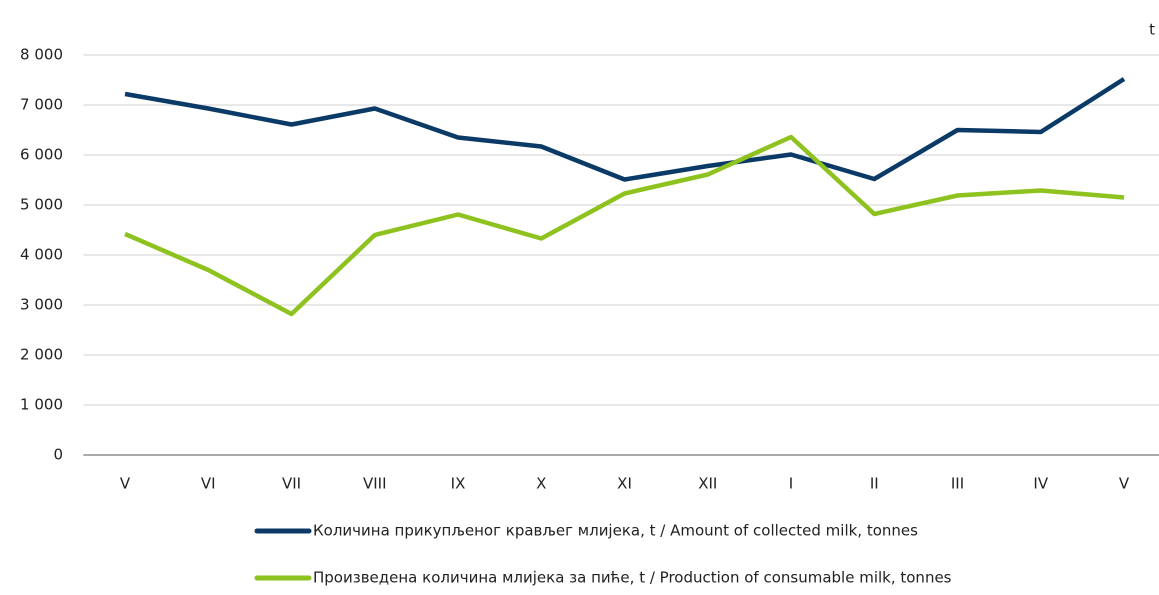  I want to click on x-tick-label: X, so click(541, 484).